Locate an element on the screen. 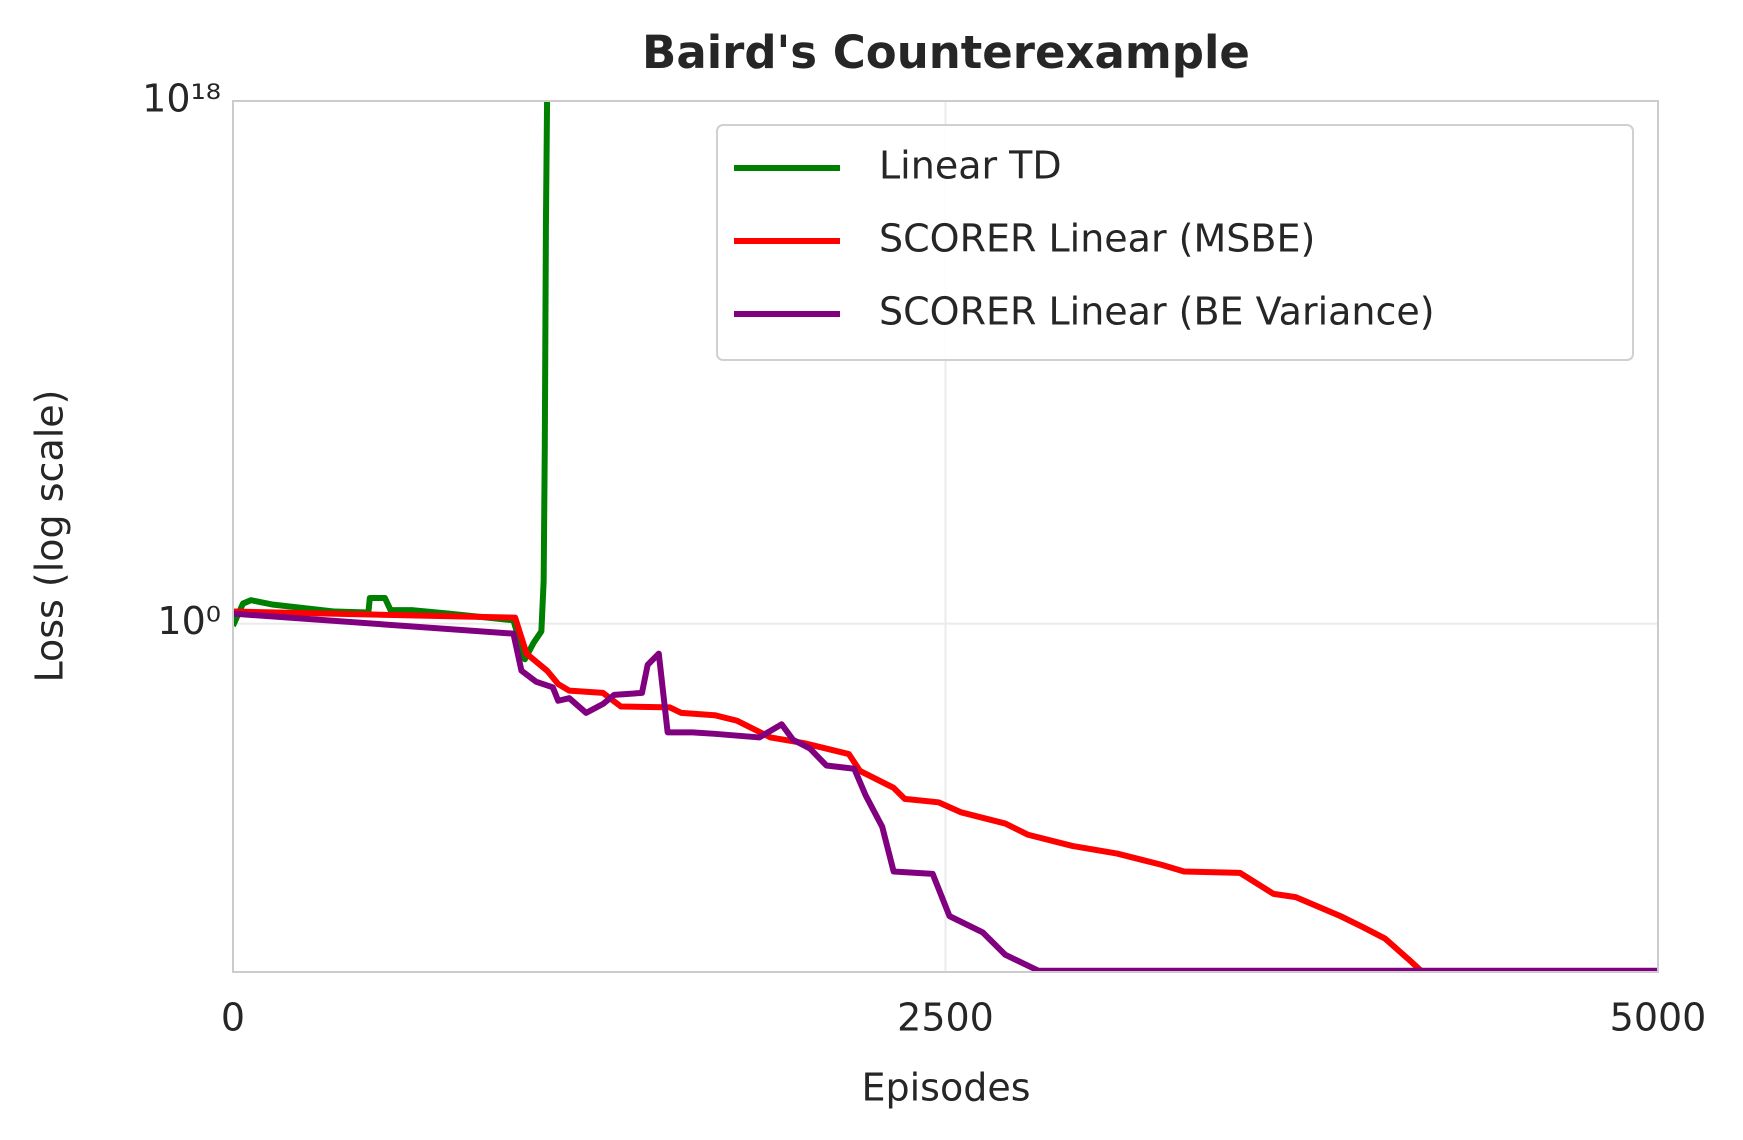 This screenshot has height=1140, width=1743. legend-box is located at coordinates (1175, 242).